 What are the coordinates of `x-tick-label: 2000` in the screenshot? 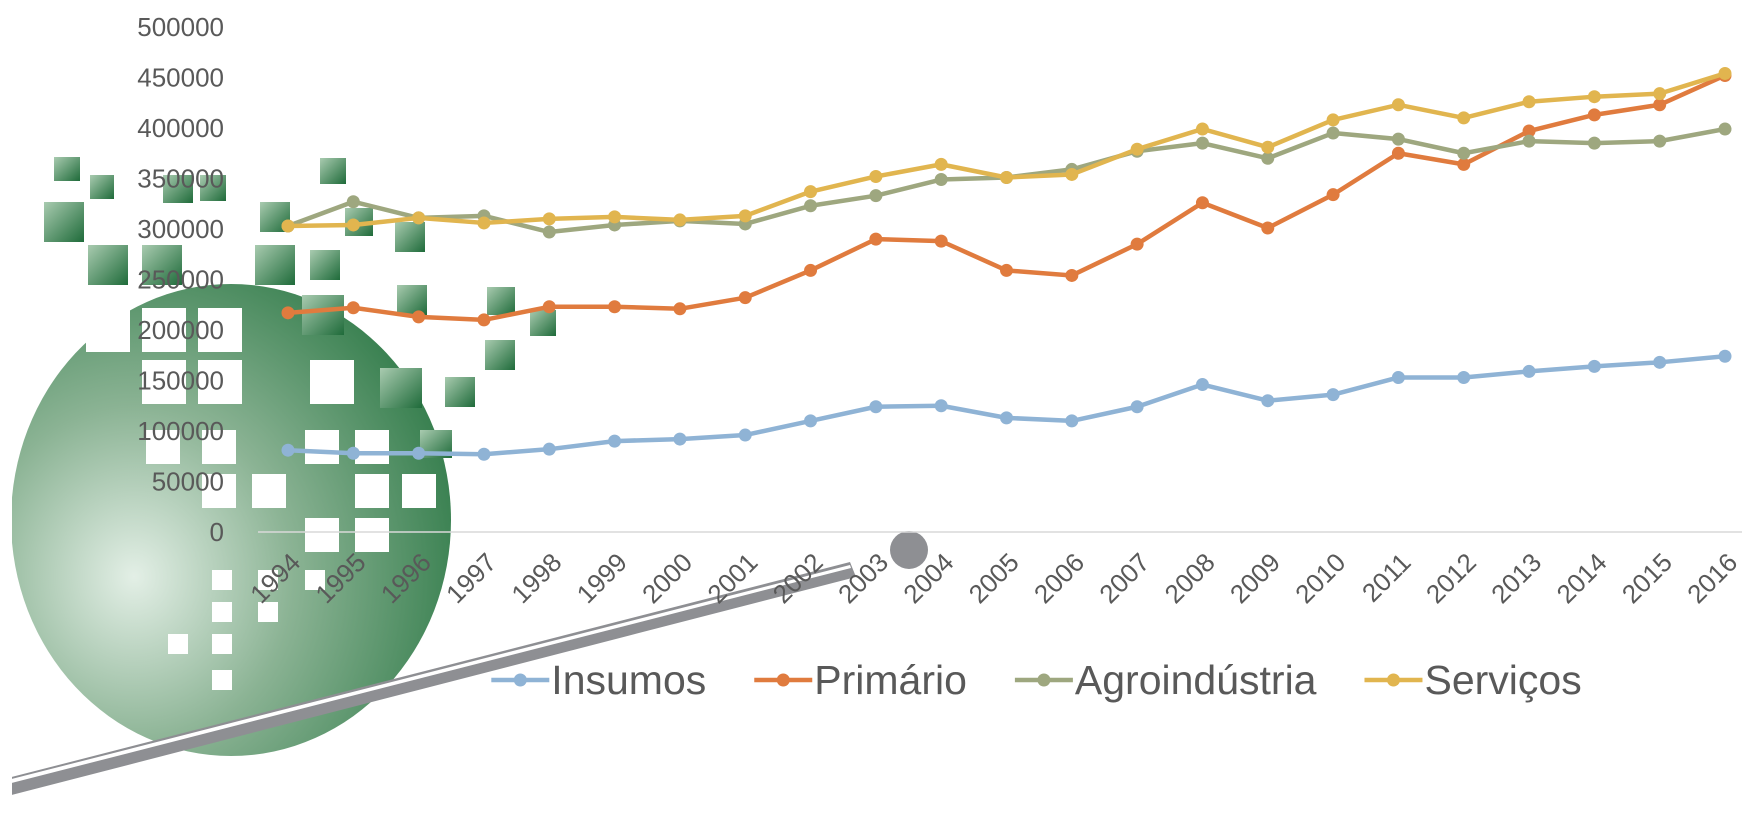 It's located at (667, 578).